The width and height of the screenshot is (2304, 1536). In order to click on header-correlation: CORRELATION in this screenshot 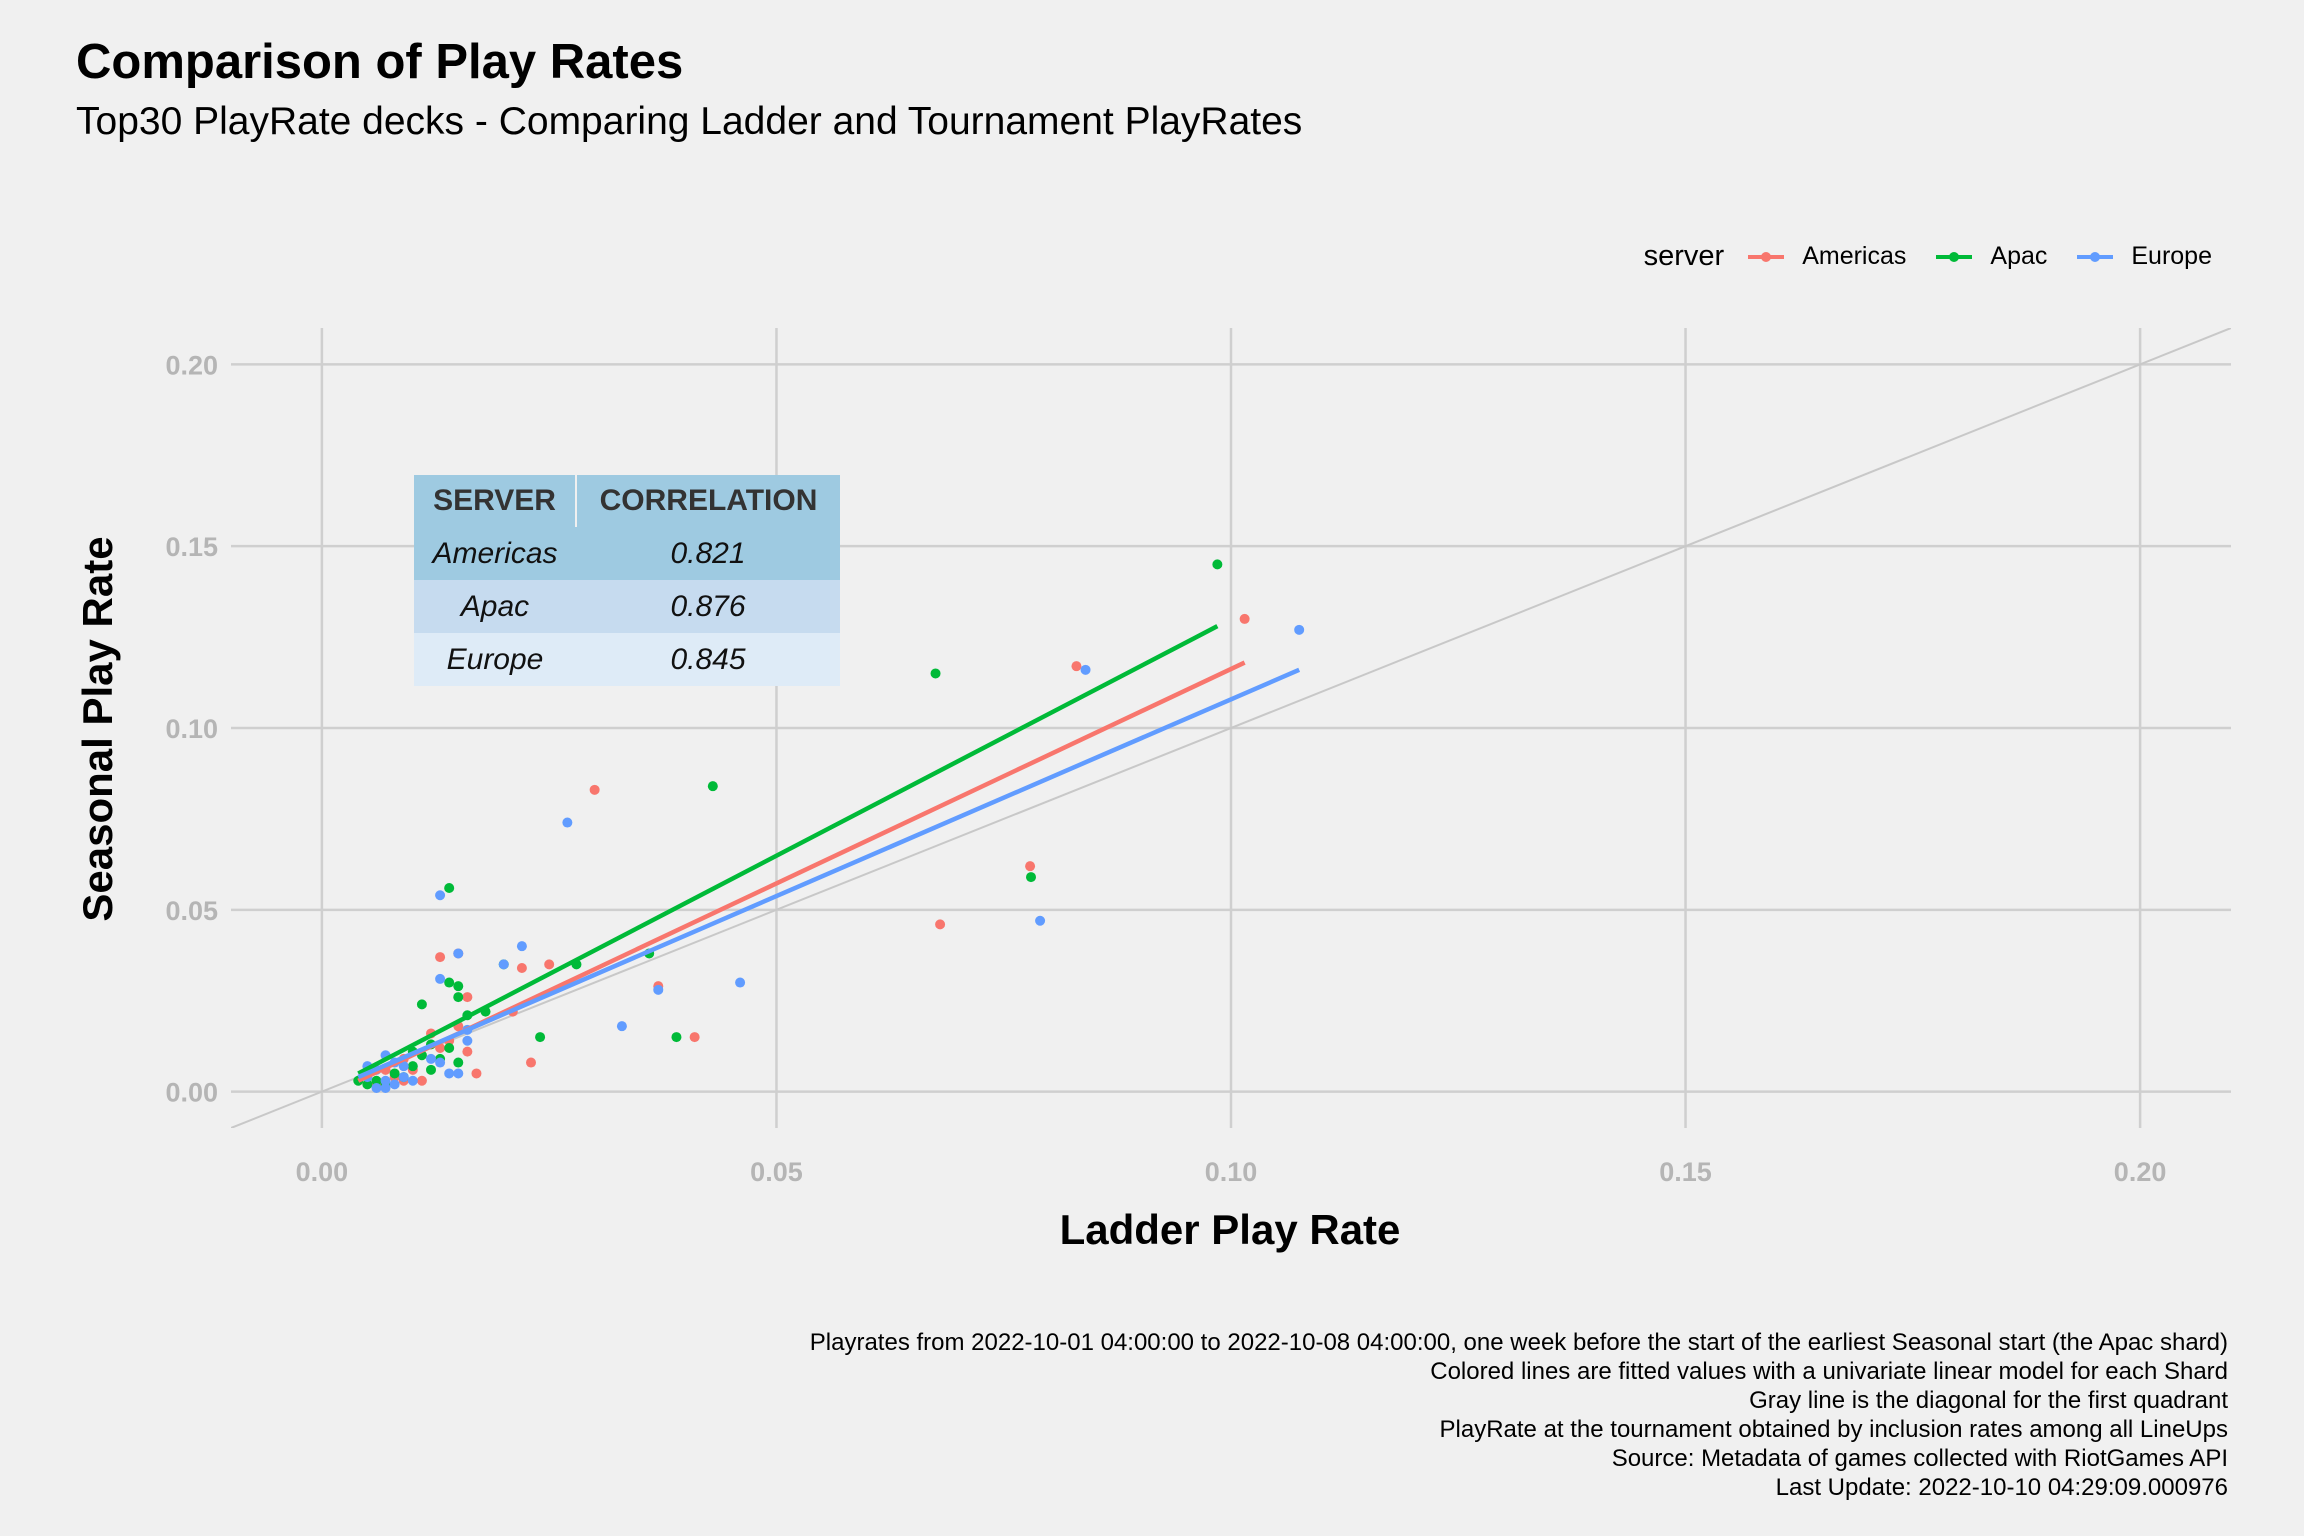, I will do `click(708, 501)`.